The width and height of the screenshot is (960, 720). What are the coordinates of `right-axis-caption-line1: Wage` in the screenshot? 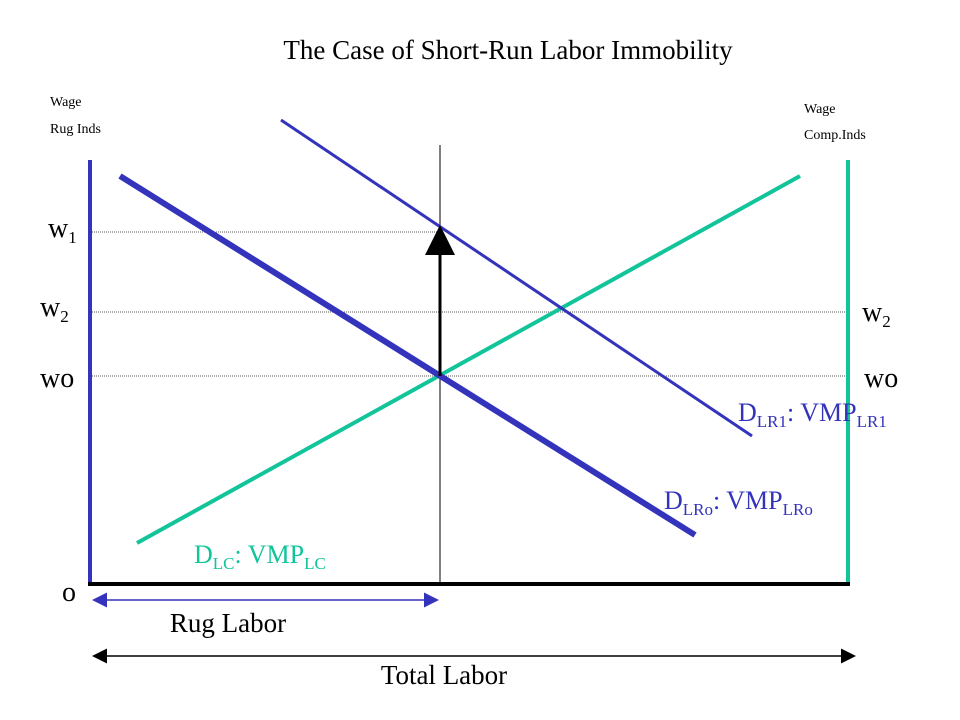 It's located at (820, 109).